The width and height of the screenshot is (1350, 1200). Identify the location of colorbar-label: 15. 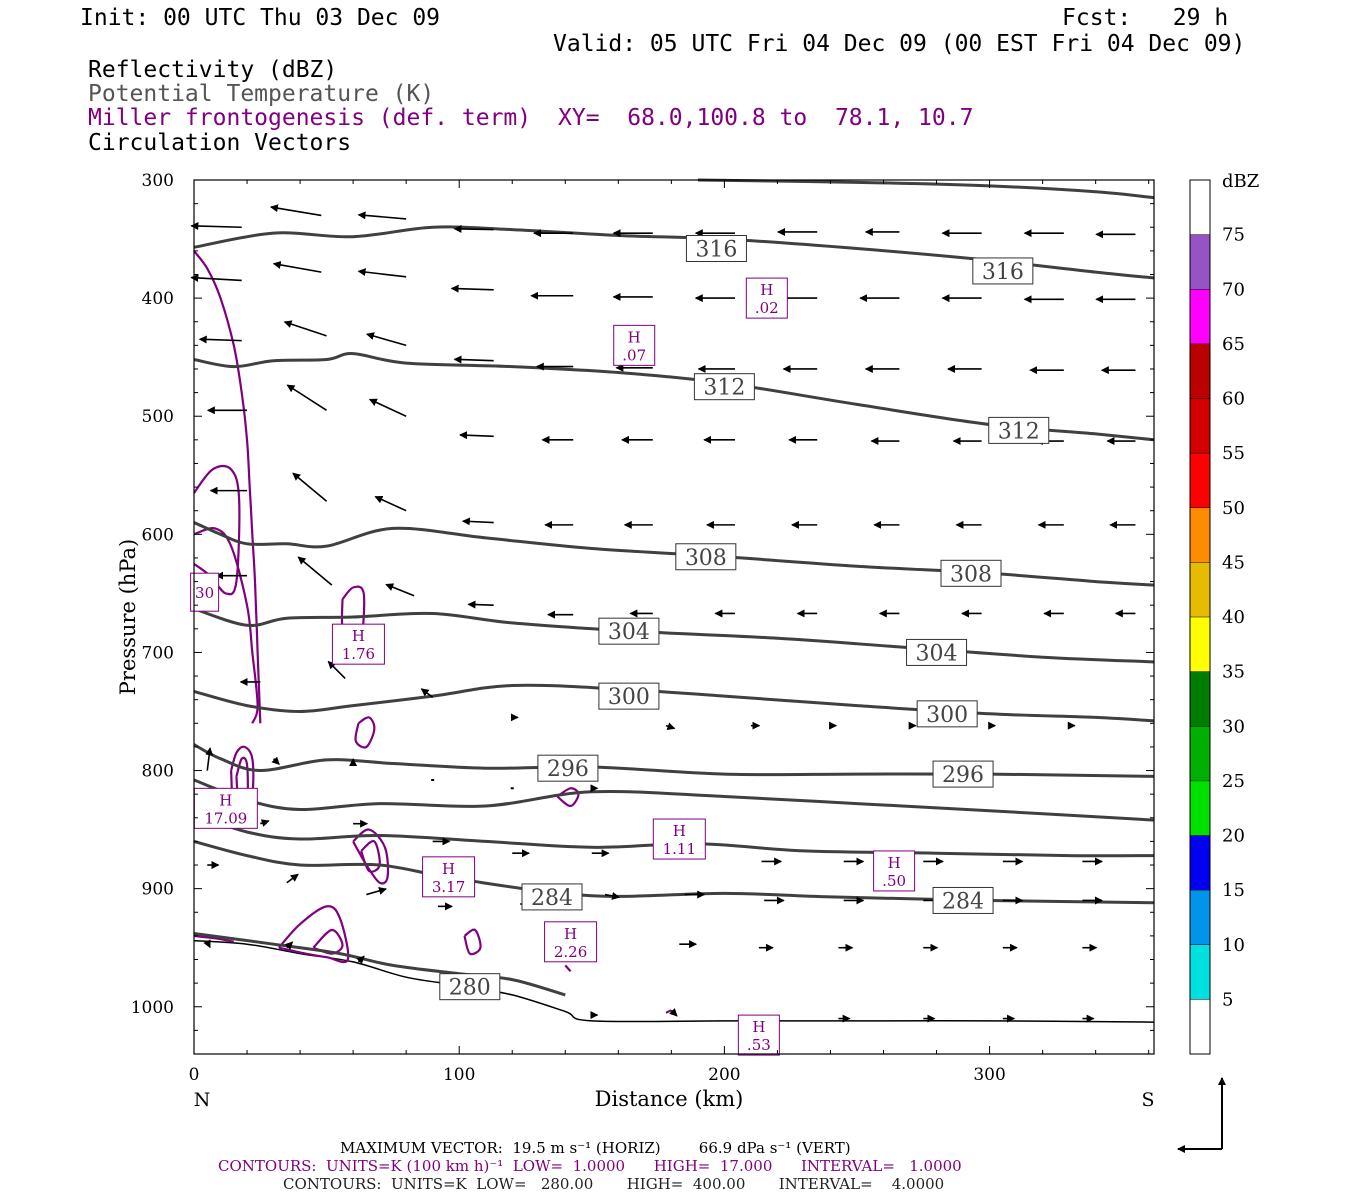
(1233, 890).